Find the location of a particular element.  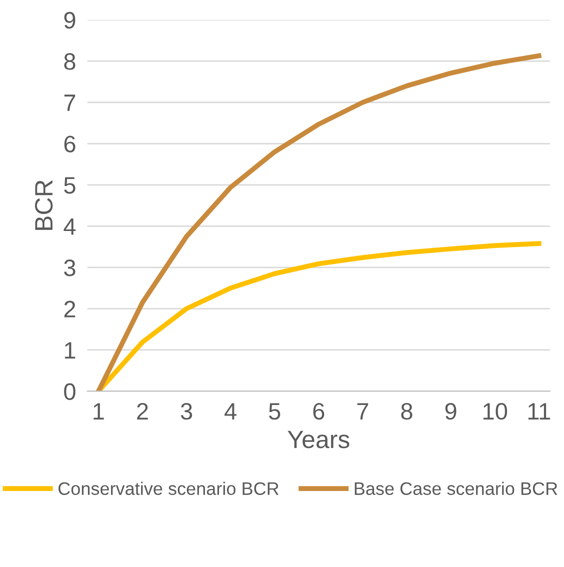

y-tick-label: 3 is located at coordinates (70, 268).